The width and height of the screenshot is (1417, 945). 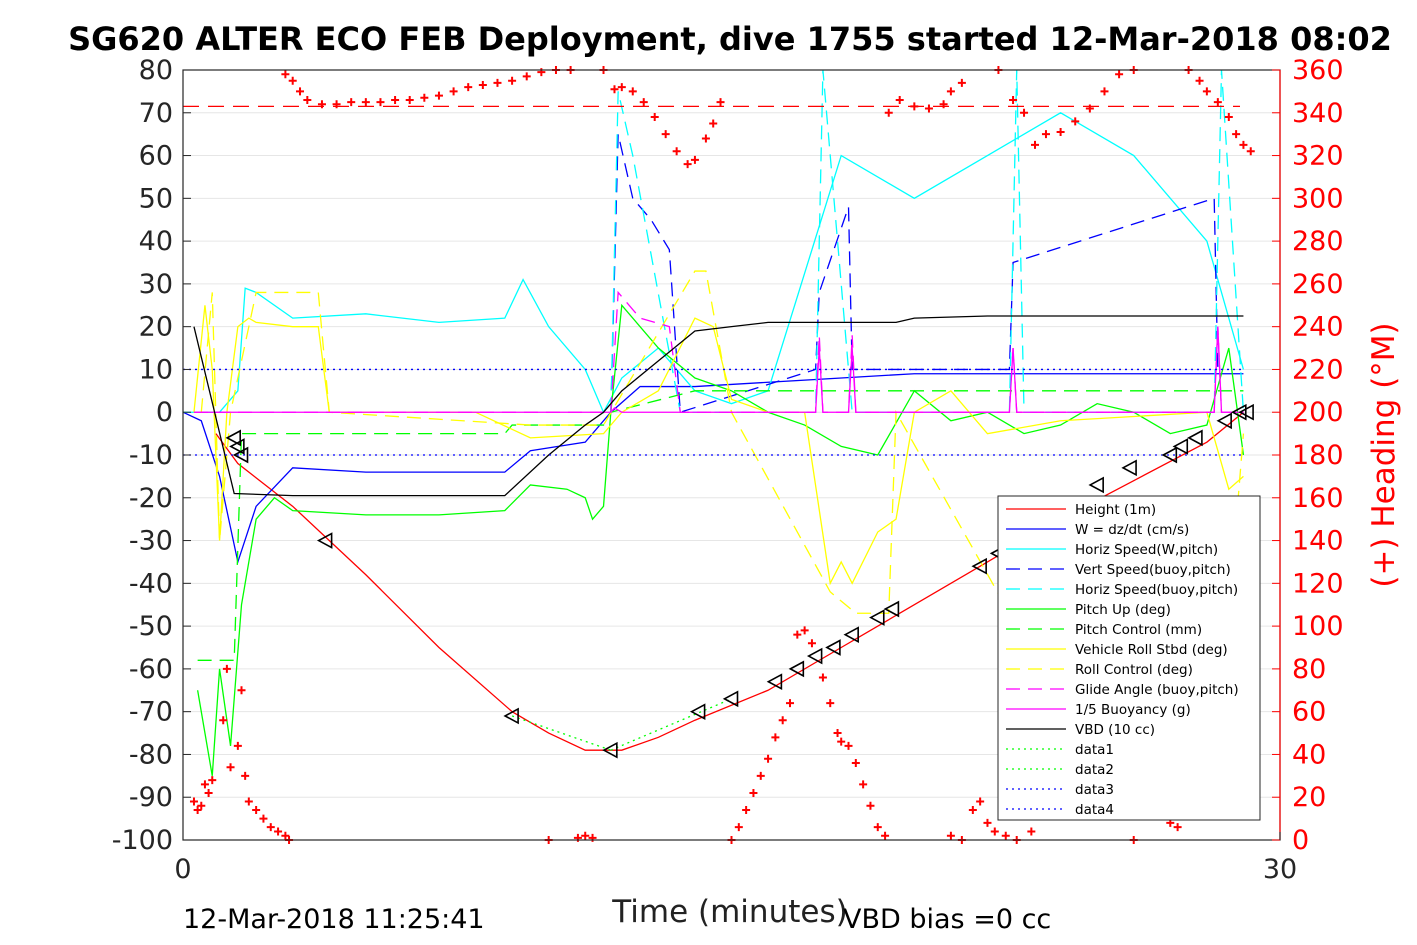 What do you see at coordinates (156, 241) in the screenshot?
I see `left-tick-label: 40` at bounding box center [156, 241].